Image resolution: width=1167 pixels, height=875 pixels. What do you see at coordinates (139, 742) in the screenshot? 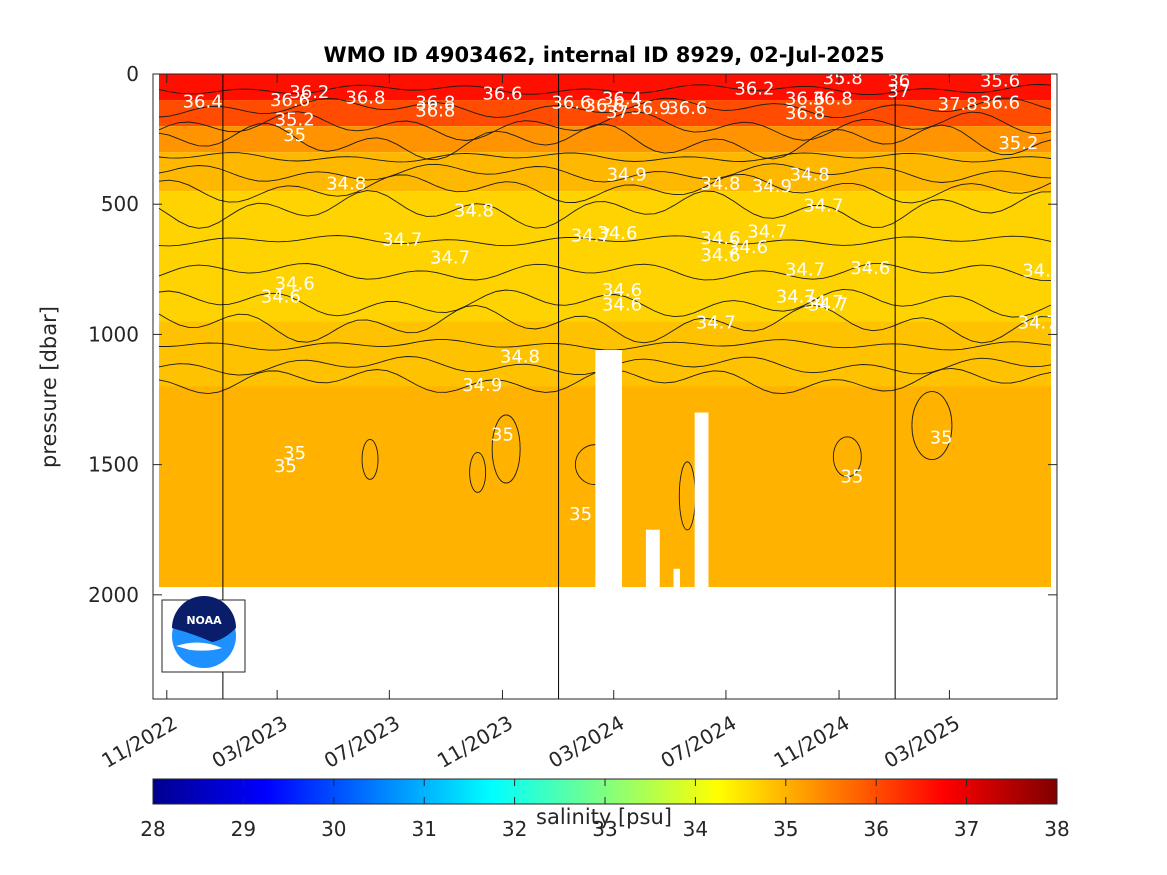
I see `x-tick-label: 11/2022` at bounding box center [139, 742].